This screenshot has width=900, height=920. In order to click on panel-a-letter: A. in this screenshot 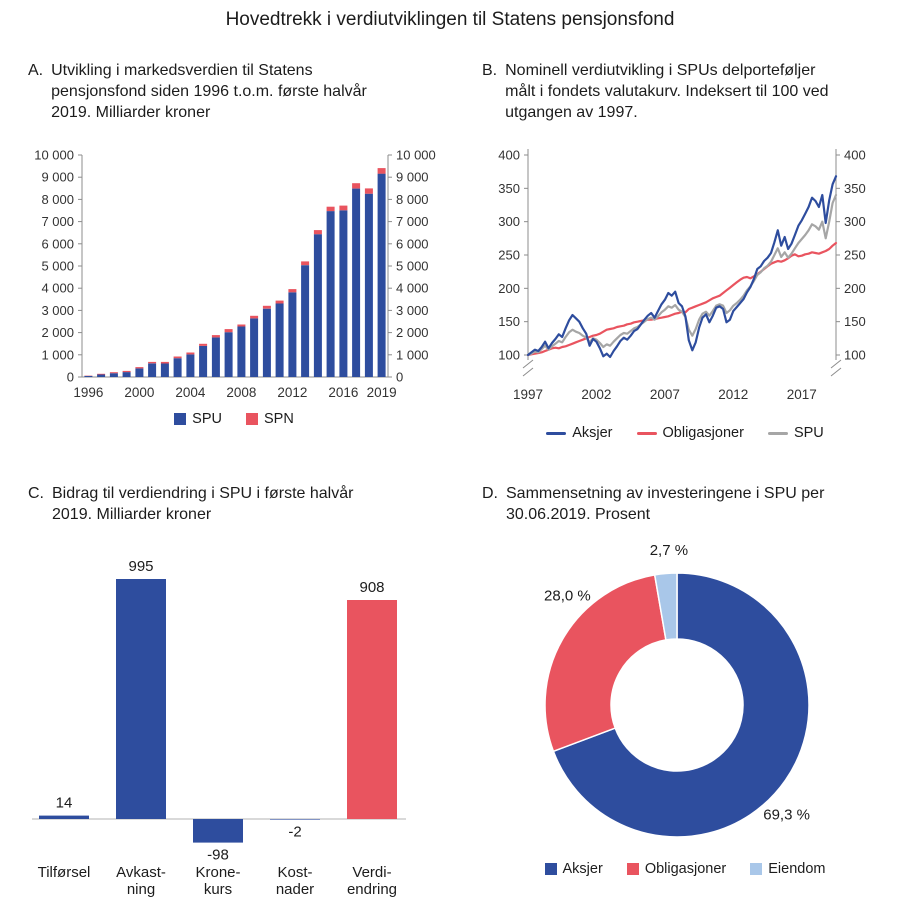, I will do `click(36, 70)`.